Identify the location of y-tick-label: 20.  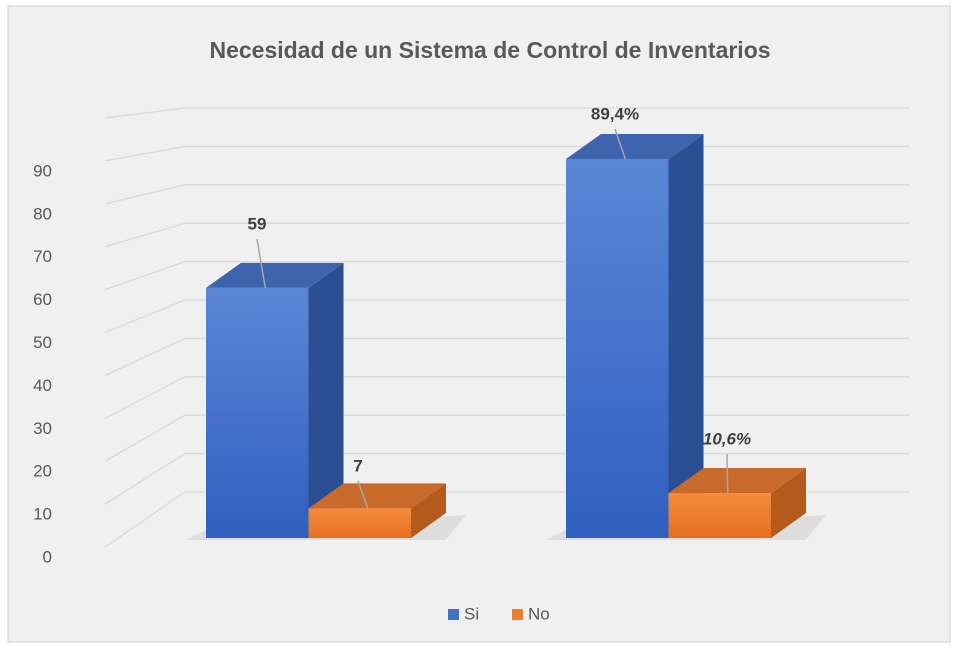
(42, 471).